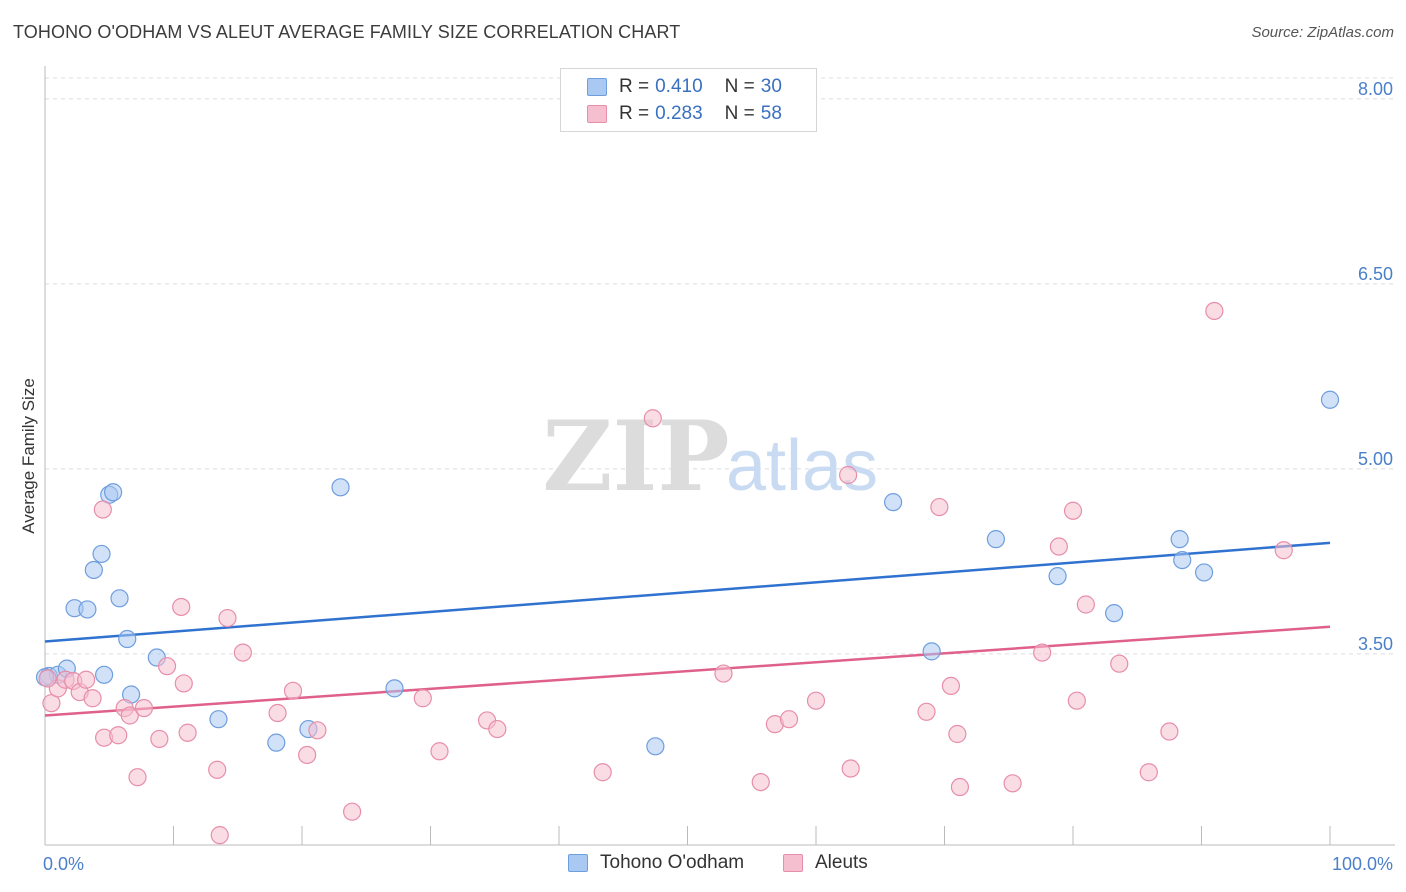 The height and width of the screenshot is (892, 1406). I want to click on series-legend: Tohono O'odham Aleuts, so click(703, 865).